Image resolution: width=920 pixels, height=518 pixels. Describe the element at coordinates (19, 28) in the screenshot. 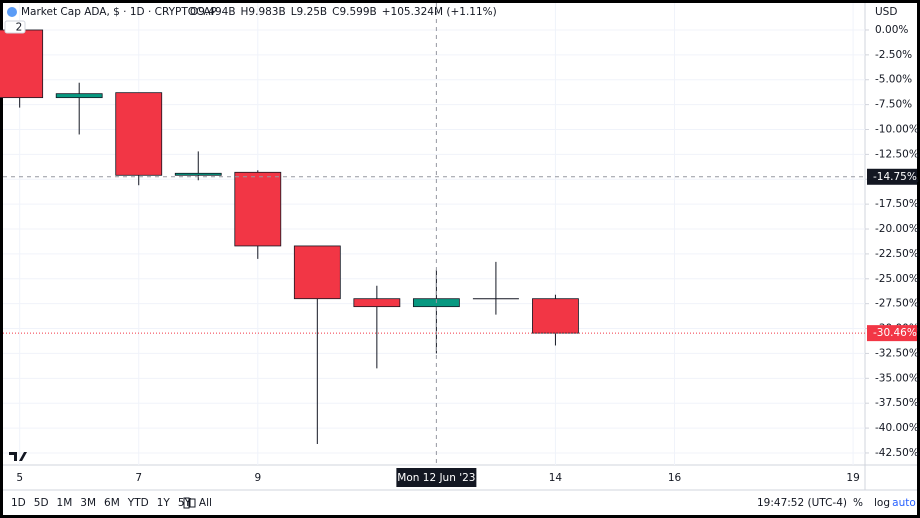

I see `indicator-badge: 2` at that location.